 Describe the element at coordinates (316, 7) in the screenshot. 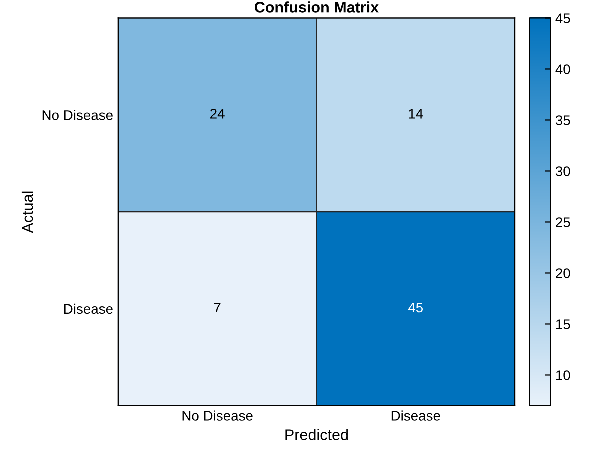

I see `chart-title: Confusion Matrix` at that location.